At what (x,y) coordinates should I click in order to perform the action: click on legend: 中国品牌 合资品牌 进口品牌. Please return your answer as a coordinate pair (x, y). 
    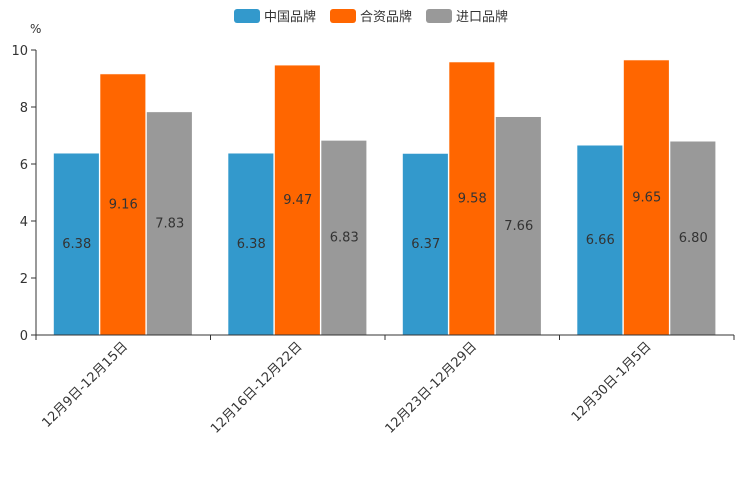
    Looking at the image, I should click on (371, 17).